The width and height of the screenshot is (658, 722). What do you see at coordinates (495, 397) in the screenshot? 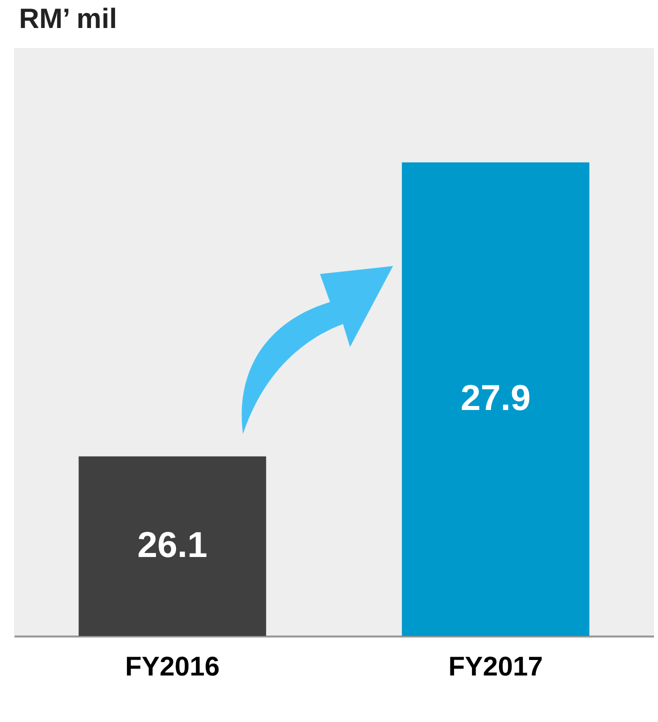
I see `data-label: 27.9` at bounding box center [495, 397].